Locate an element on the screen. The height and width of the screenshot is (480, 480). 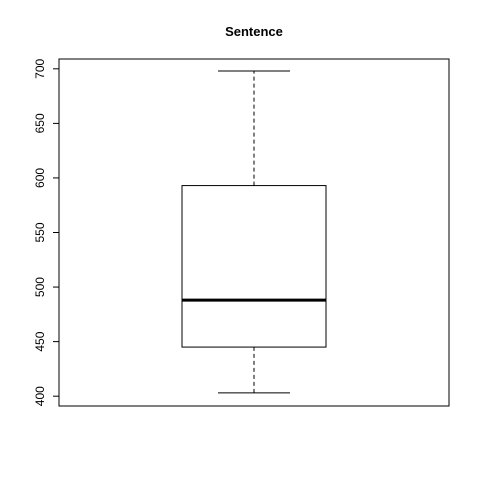
y-tick-label: 600 is located at coordinates (40, 178).